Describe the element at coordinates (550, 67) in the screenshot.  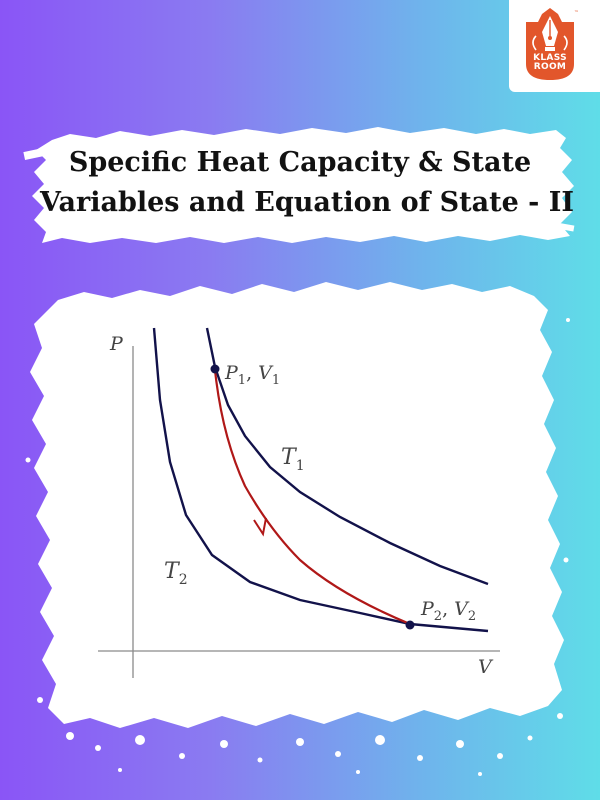
I see `logo-wordmark-line2: ROOM` at that location.